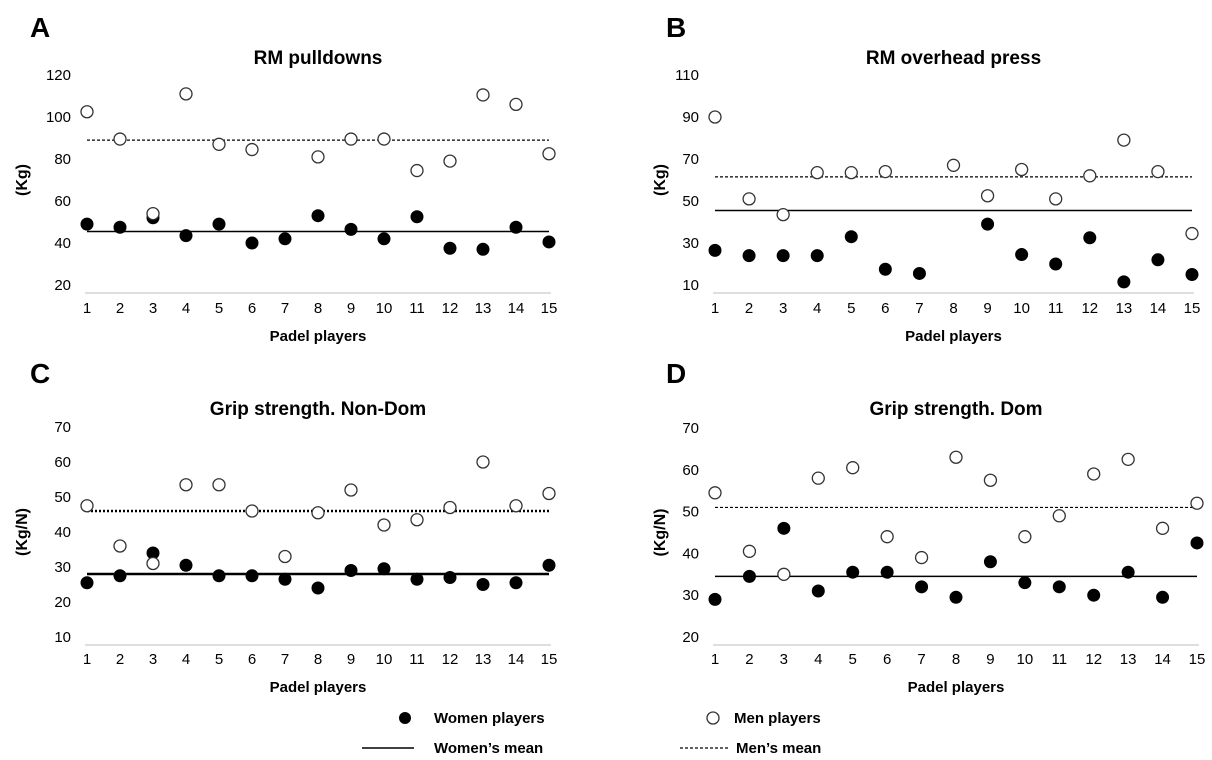  Describe the element at coordinates (186, 308) in the screenshot. I see `x-tick-label: 4` at that location.